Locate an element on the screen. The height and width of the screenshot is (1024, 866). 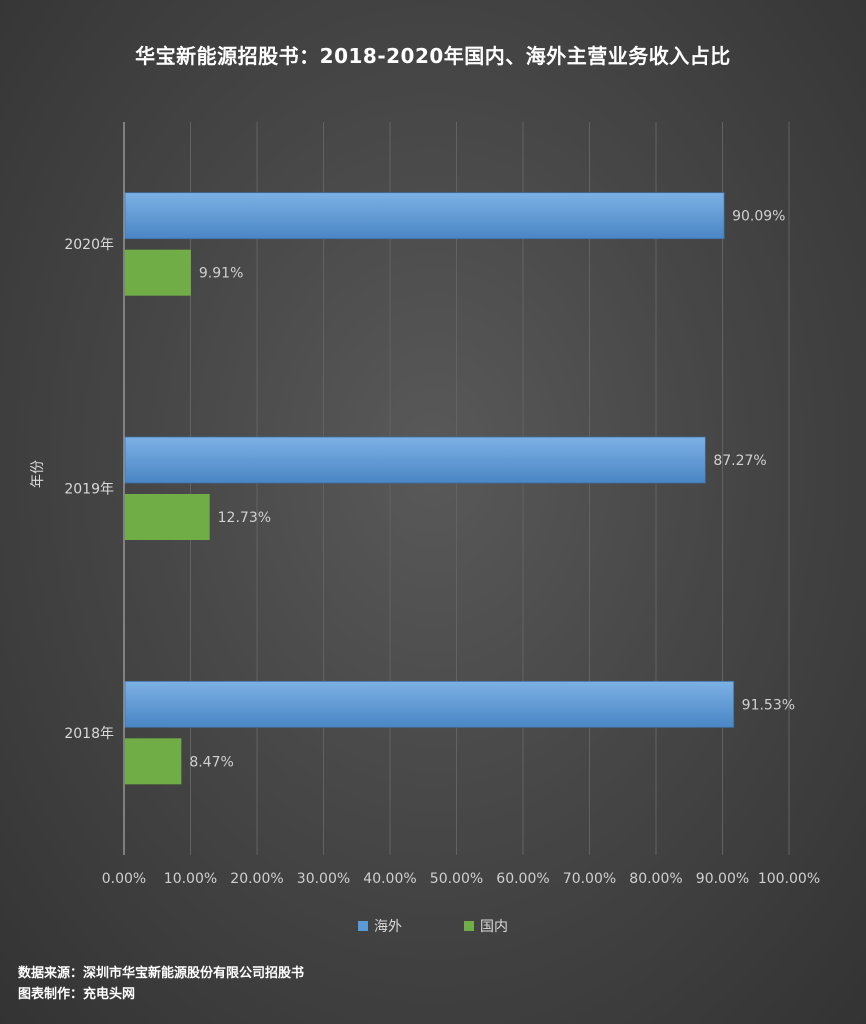
y-tick-label: 2020年 is located at coordinates (89, 245).